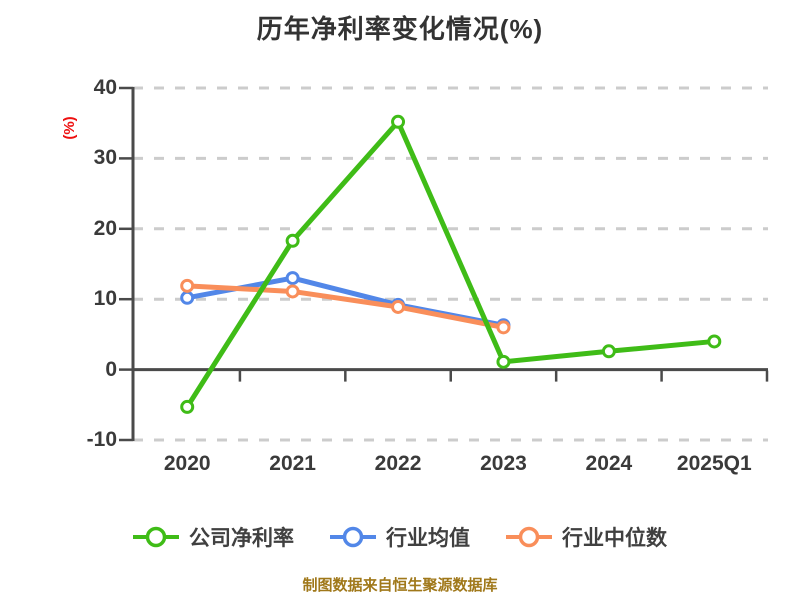 Image resolution: width=800 pixels, height=600 pixels. What do you see at coordinates (101, 439) in the screenshot?
I see `y-tick-label: -10` at bounding box center [101, 439].